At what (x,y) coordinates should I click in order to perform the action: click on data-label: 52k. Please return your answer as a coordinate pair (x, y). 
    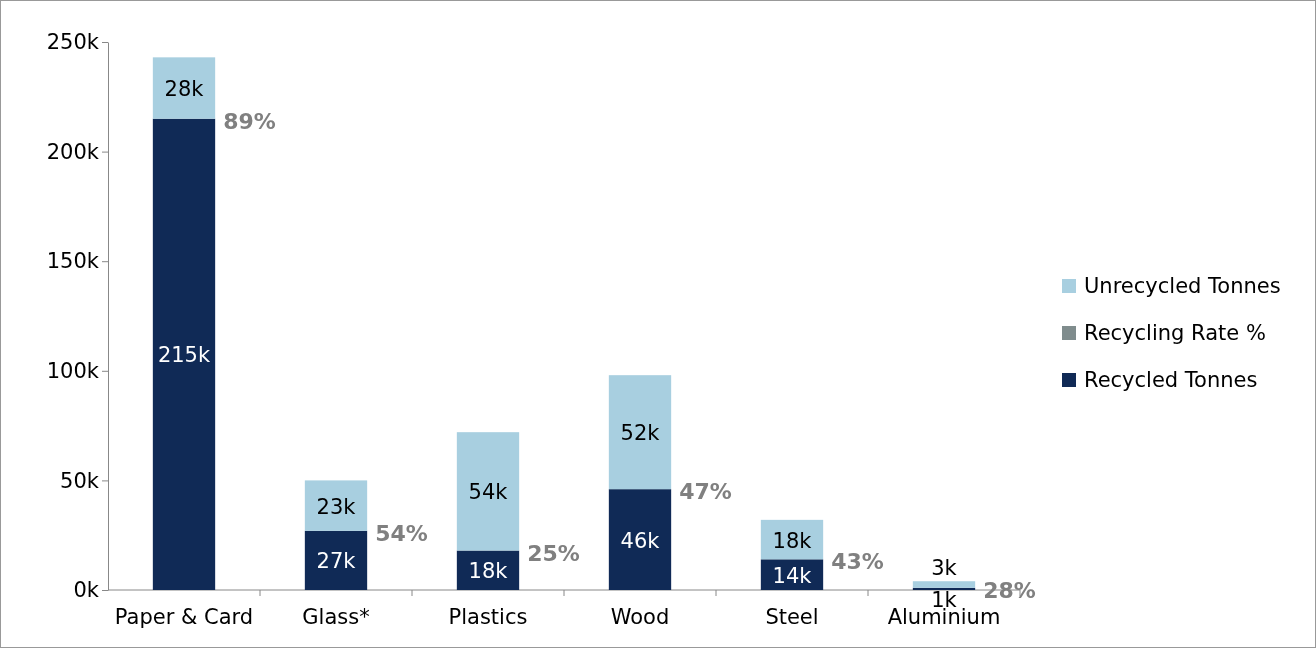
    Looking at the image, I should click on (640, 433).